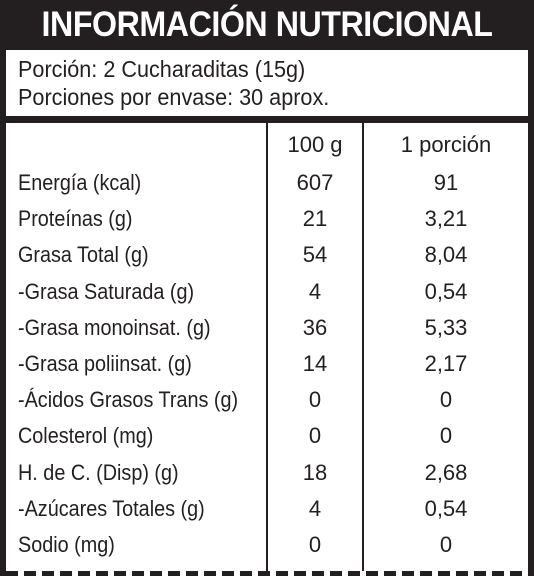 Image resolution: width=534 pixels, height=576 pixels. What do you see at coordinates (315, 182) in the screenshot?
I see `value-per-100g: 607` at bounding box center [315, 182].